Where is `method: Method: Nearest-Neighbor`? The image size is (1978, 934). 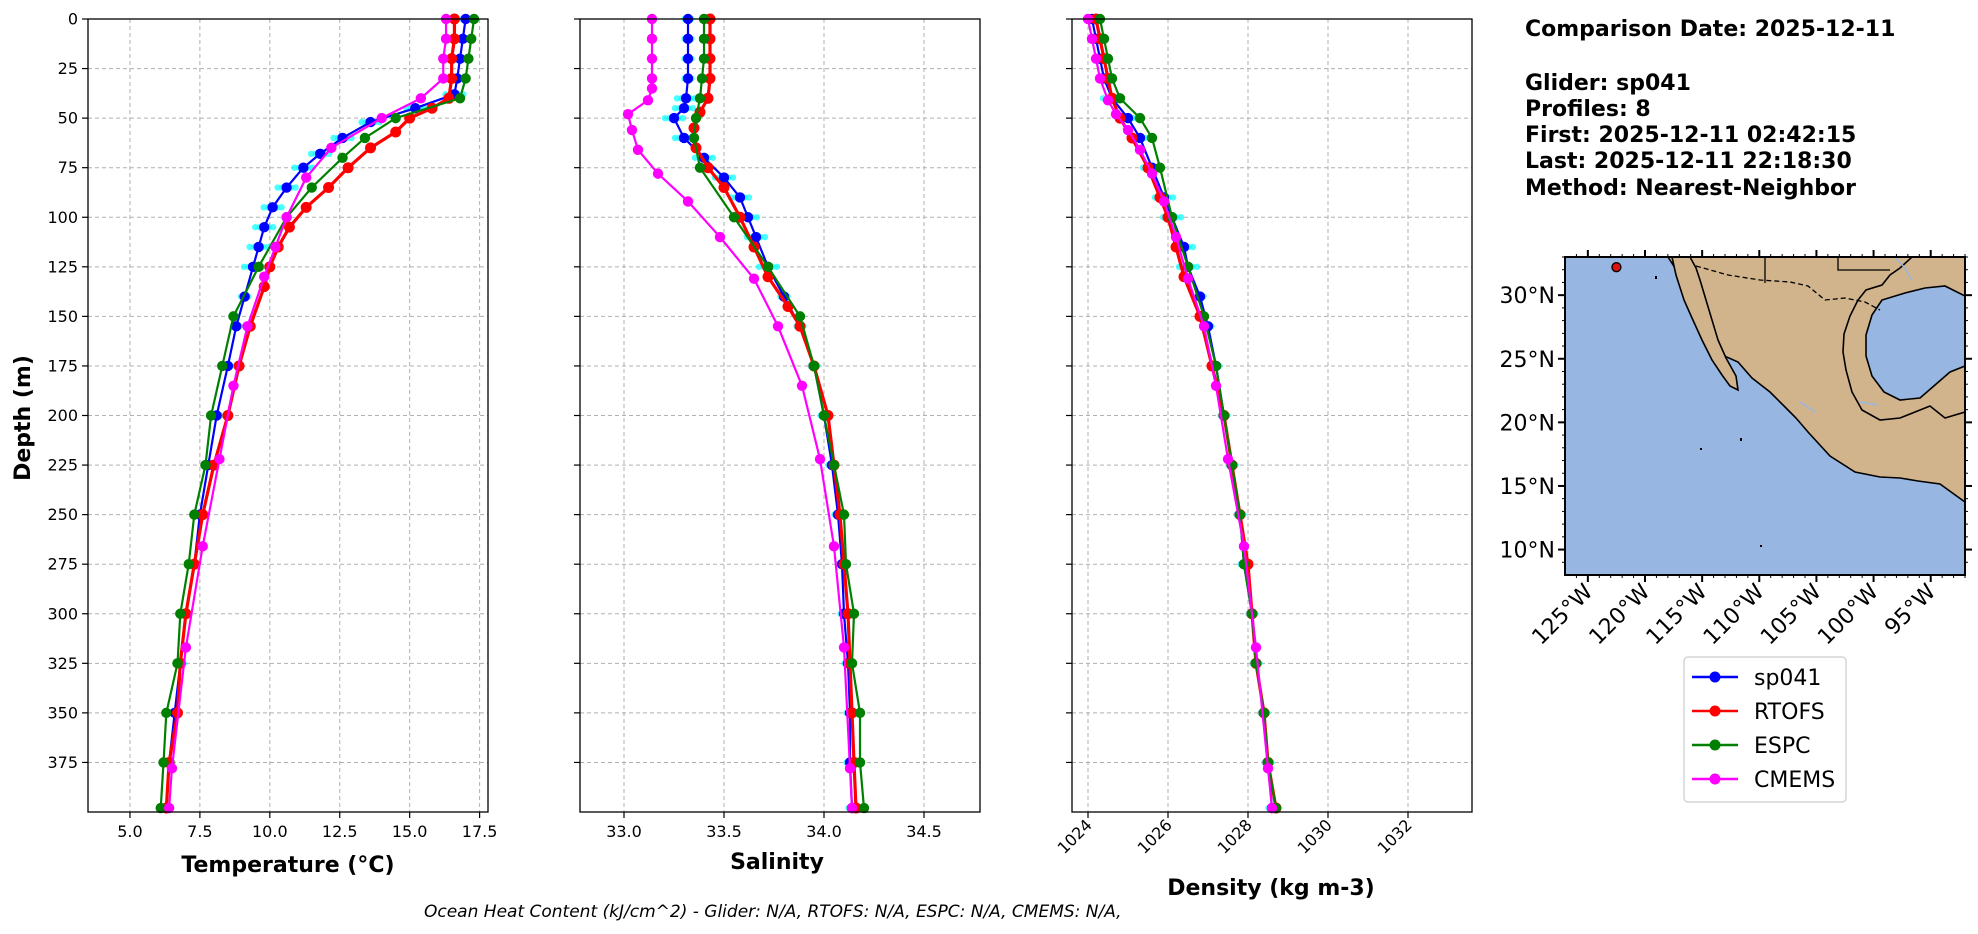
method: Method: Nearest-Neighbor is located at coordinates (1690, 188).